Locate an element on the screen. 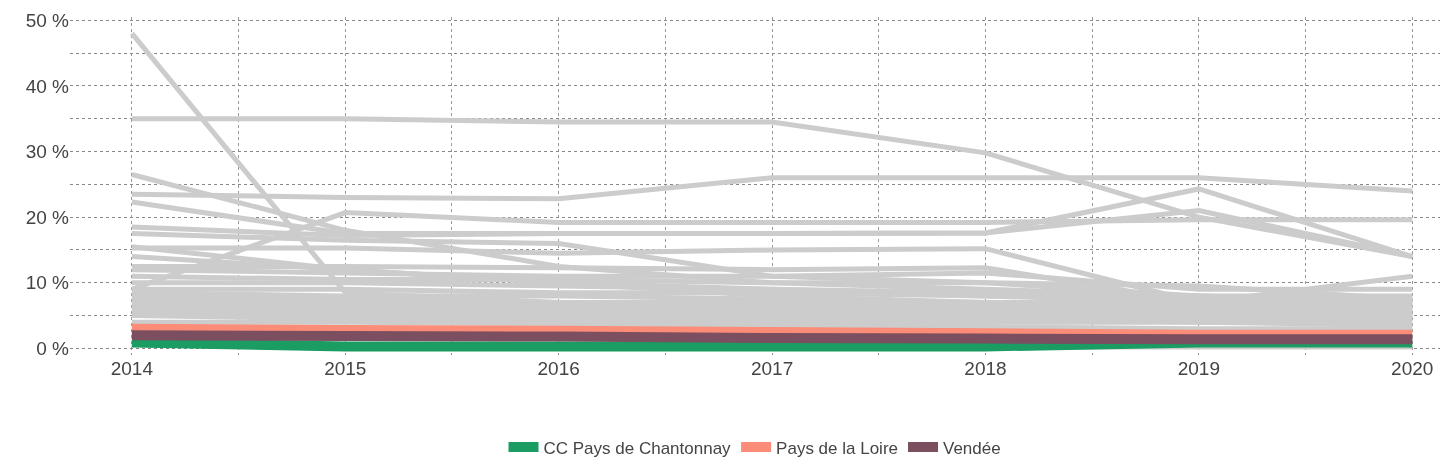  x-tick-label: 2015 is located at coordinates (345, 368).